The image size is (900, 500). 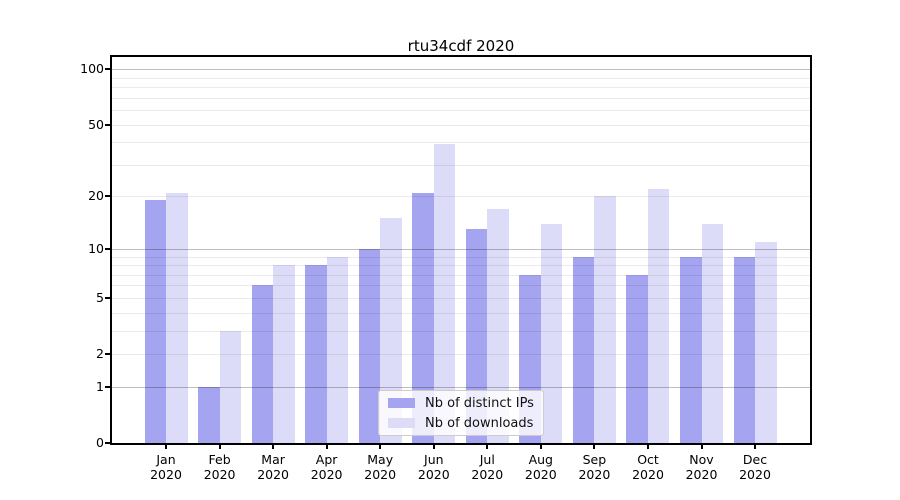 I want to click on legend-row-distinct-ips: Nb of distinct IPs, so click(x=461, y=403).